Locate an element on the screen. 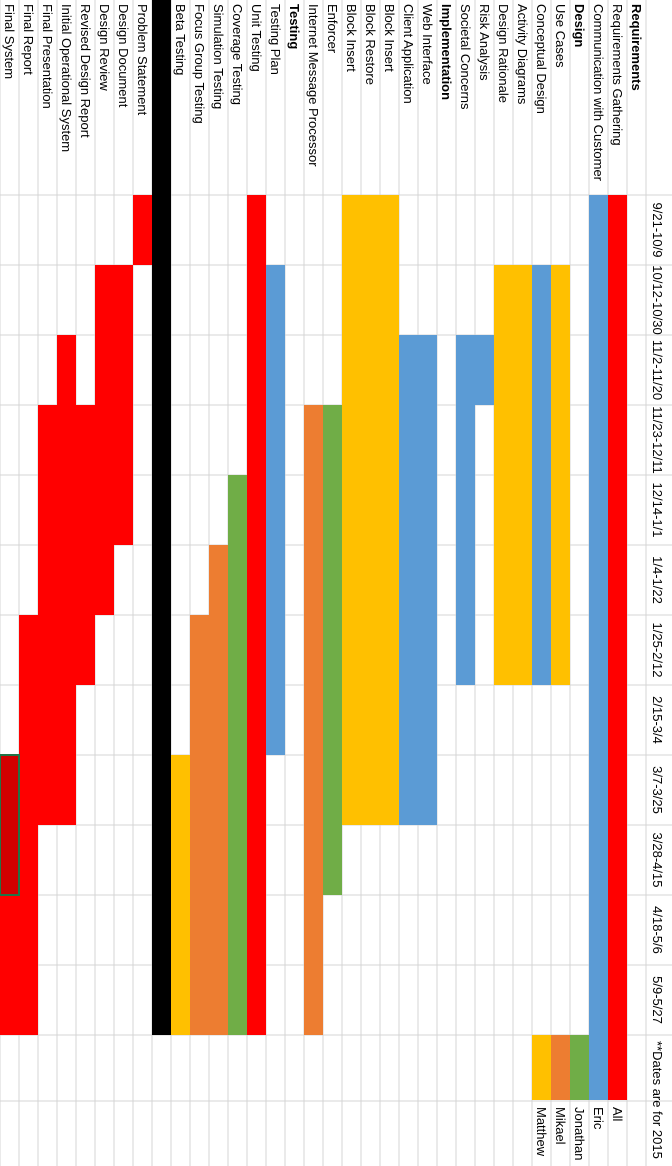 The image size is (672, 1166). period-header: 12/14-1/1 is located at coordinates (657, 510).